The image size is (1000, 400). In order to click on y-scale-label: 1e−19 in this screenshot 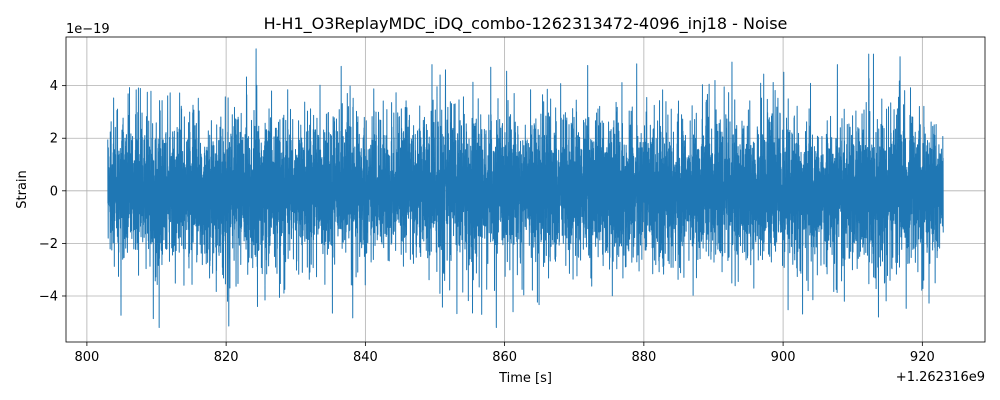, I will do `click(88, 29)`.